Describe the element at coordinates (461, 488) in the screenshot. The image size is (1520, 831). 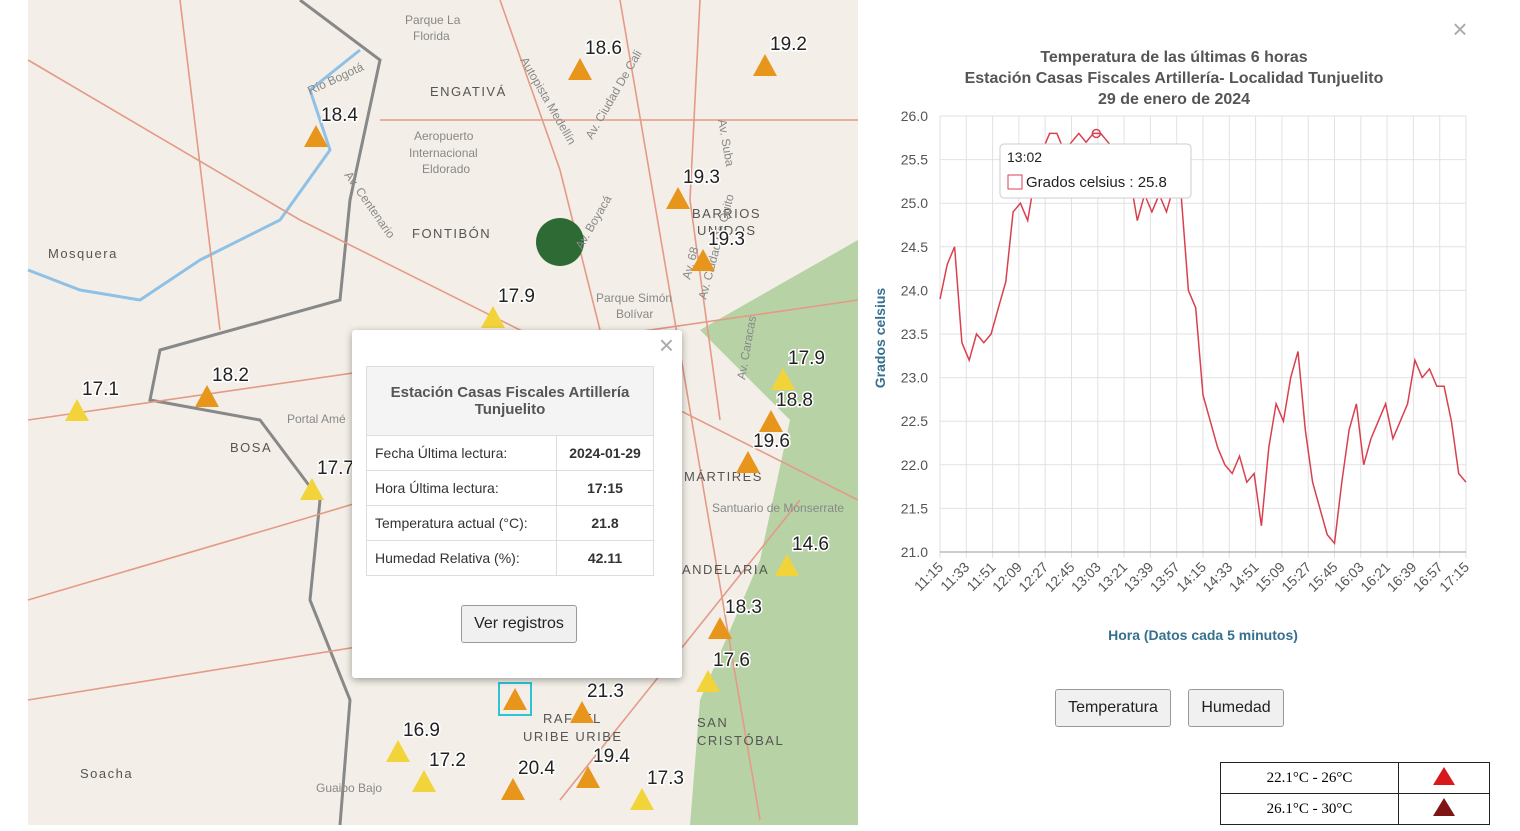
I see `row-label: Hora Última lectura:` at that location.